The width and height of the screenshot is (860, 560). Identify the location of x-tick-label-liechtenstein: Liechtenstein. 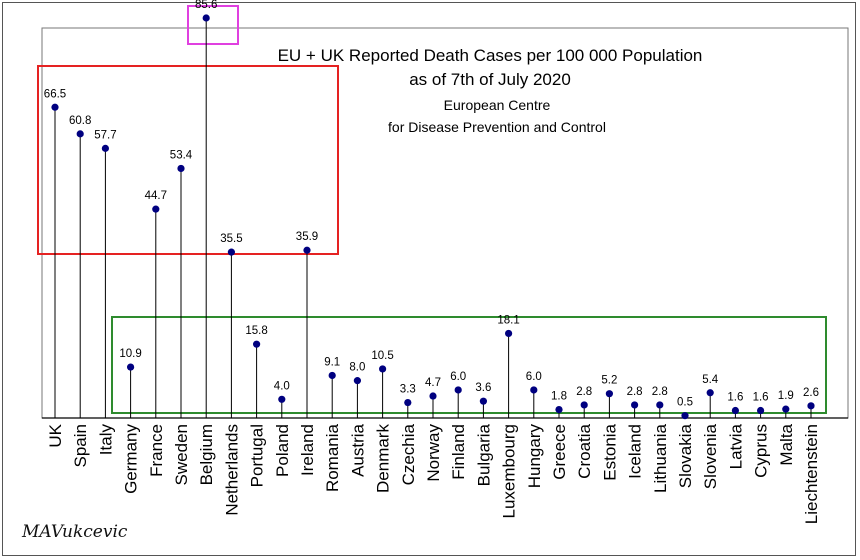
(811, 474).